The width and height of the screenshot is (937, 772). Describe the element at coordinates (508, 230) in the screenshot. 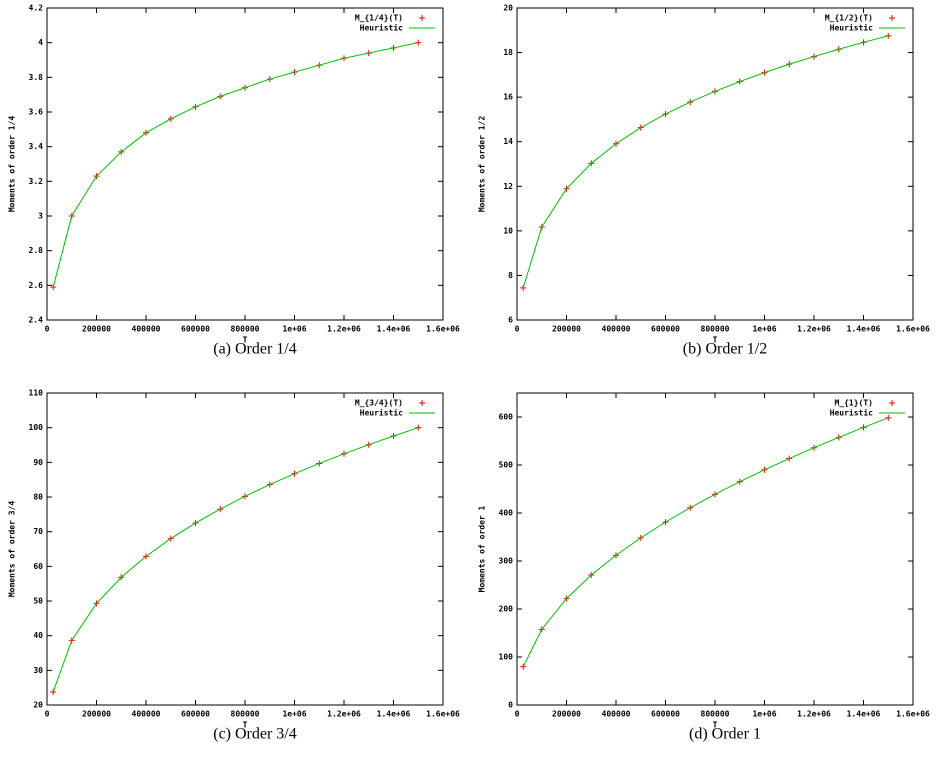

I see `y-tick-label: 10` at that location.